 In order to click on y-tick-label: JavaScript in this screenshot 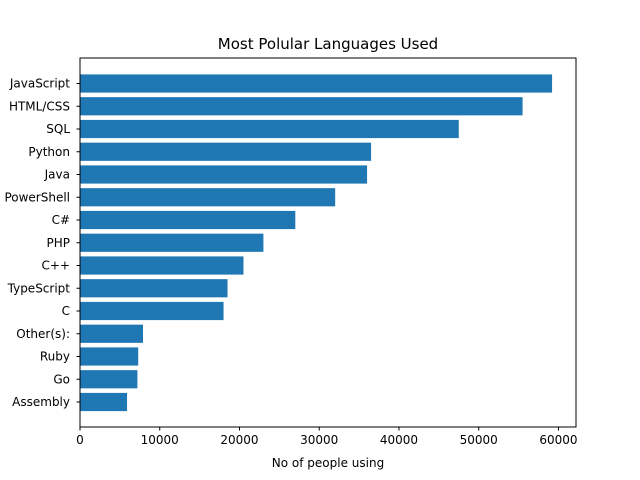, I will do `click(39, 84)`.